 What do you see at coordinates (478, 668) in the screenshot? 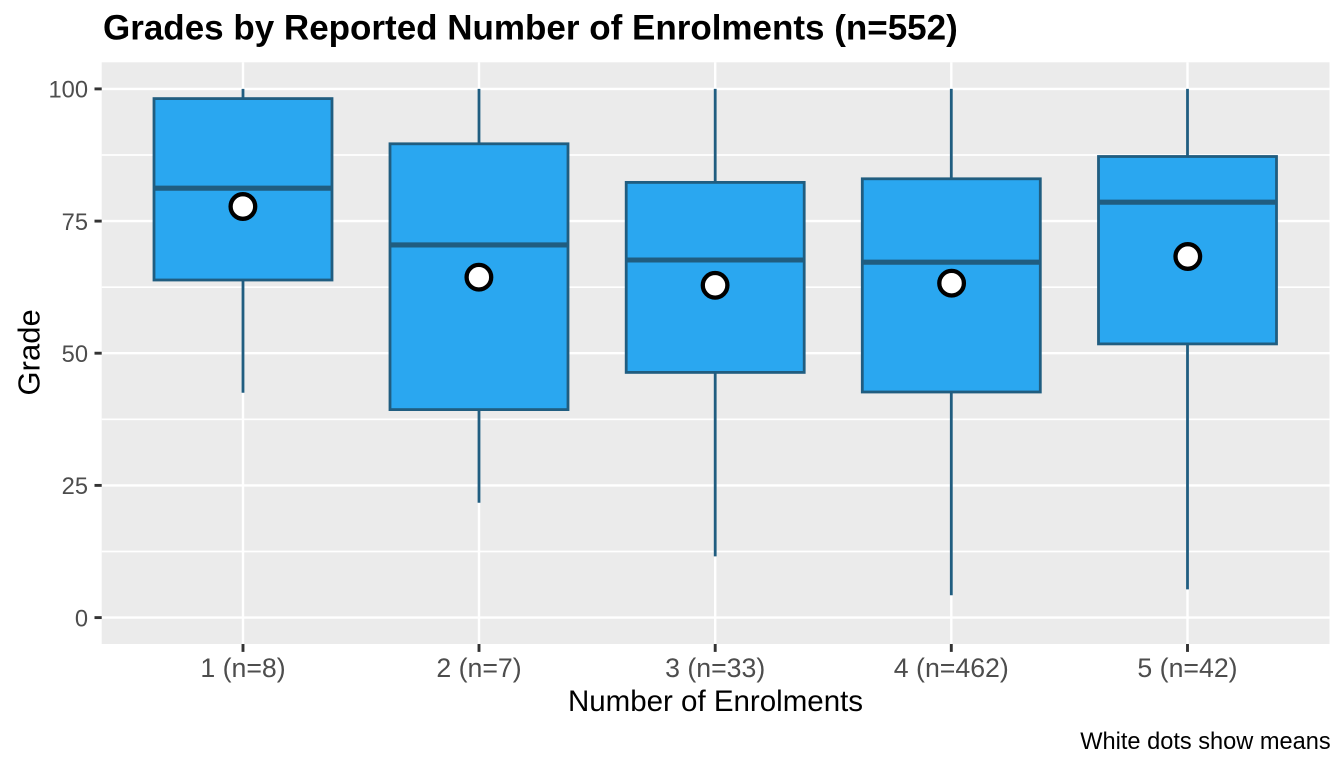
I see `svg-text: 2 (n=7)` at bounding box center [478, 668].